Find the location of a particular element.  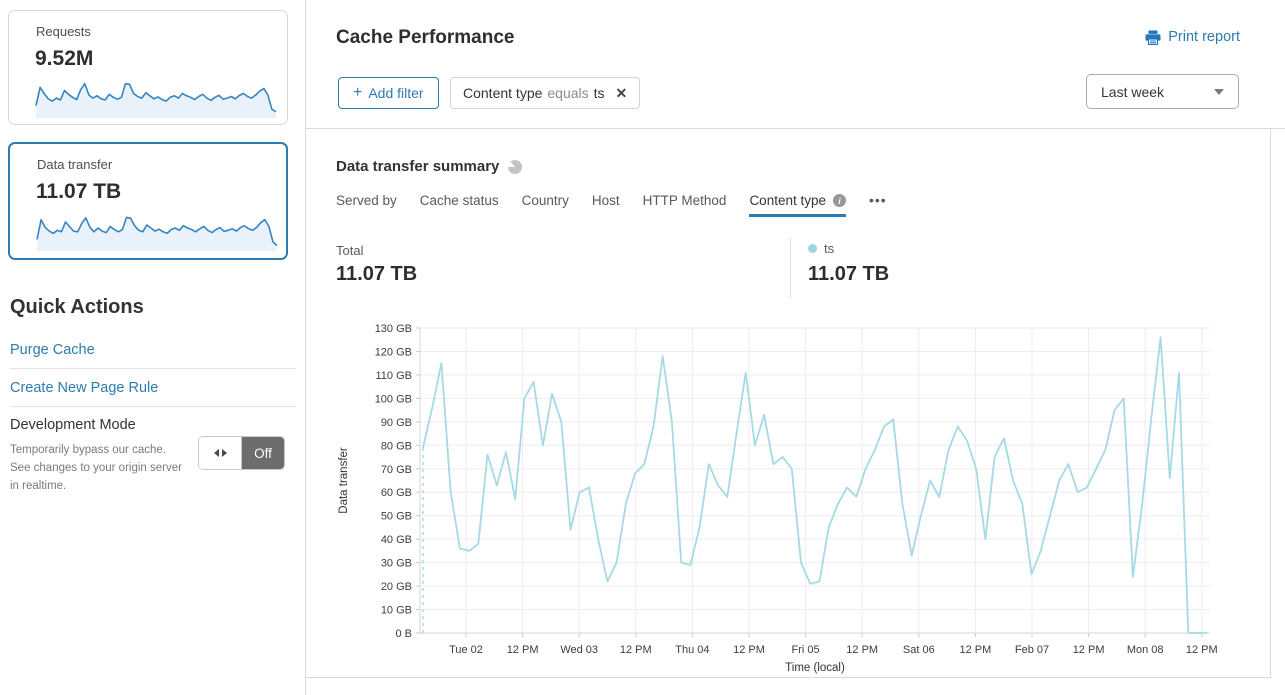

page-title: Cache Performance is located at coordinates (425, 37).